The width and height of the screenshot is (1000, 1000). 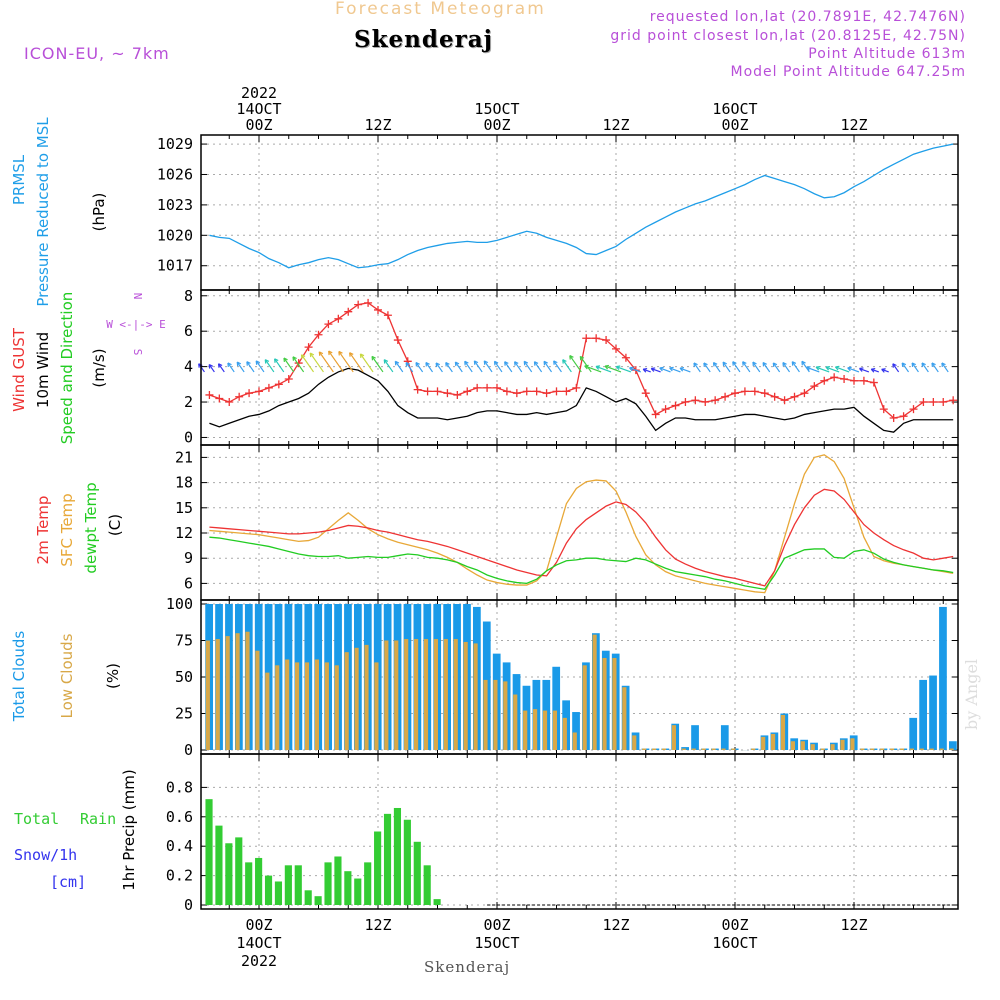 I want to click on bottom-time-label: 00Z, so click(x=496, y=925).